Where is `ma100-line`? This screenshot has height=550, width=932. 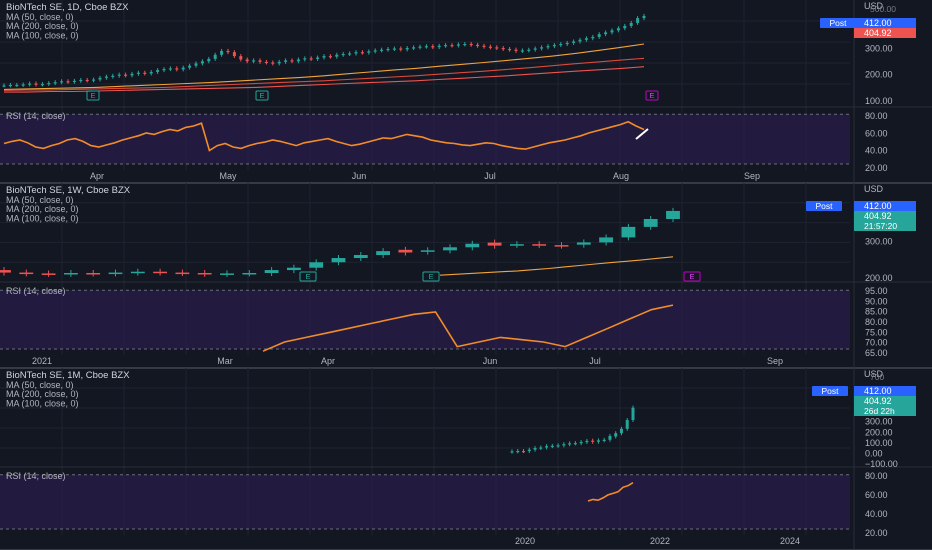
ma100-line is located at coordinates (324, 74).